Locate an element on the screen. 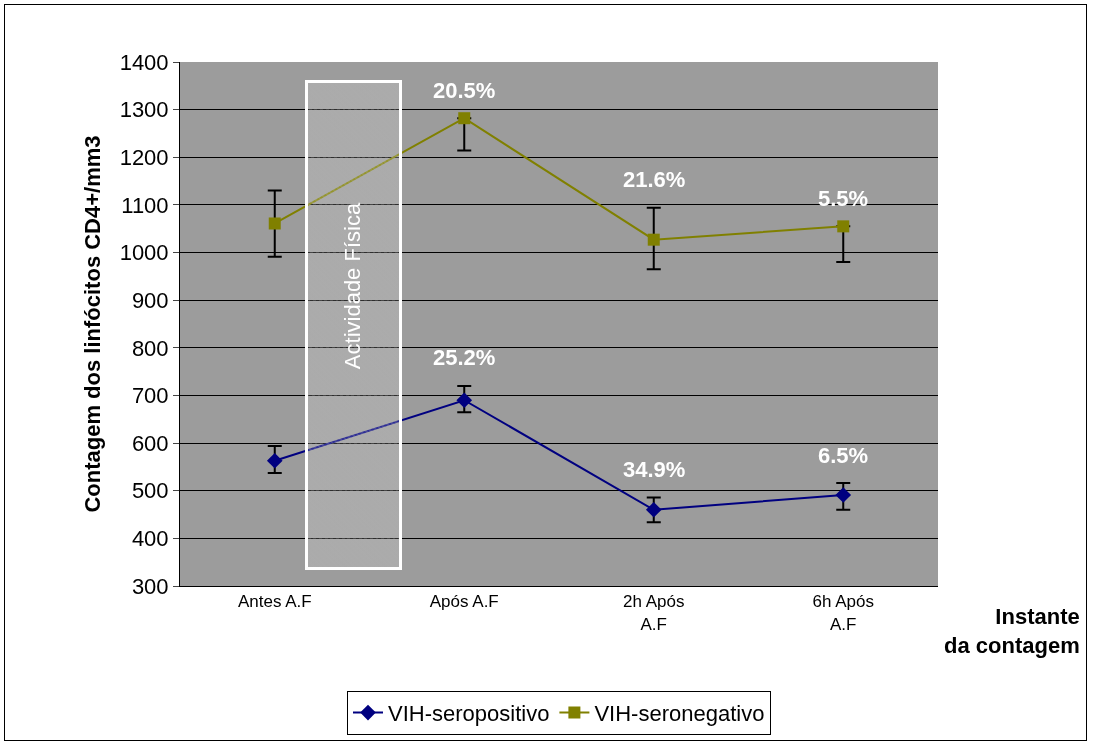 This screenshot has width=1093, height=747. y-tick-label: 800 is located at coordinates (150, 348).